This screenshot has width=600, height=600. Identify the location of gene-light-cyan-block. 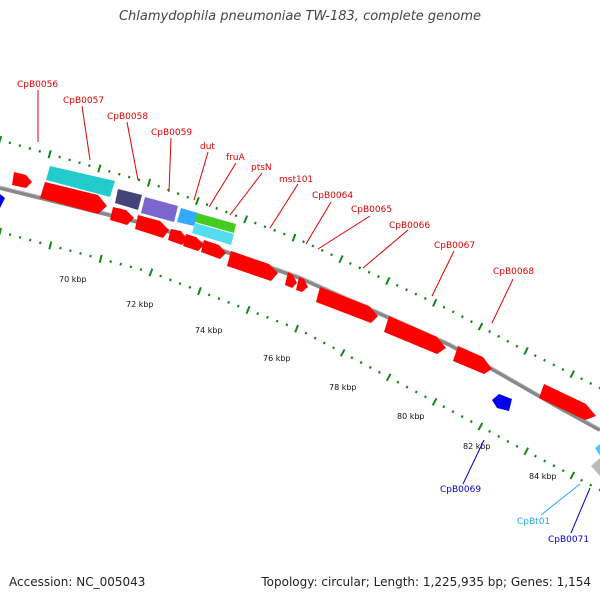
(213, 234).